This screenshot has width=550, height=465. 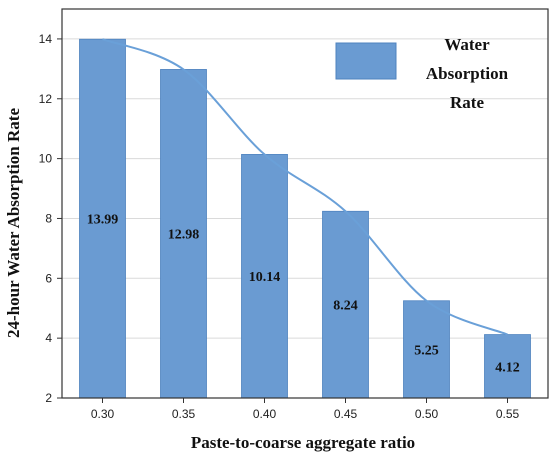 What do you see at coordinates (508, 414) in the screenshot?
I see `x-tick-label-0.55: 0.55` at bounding box center [508, 414].